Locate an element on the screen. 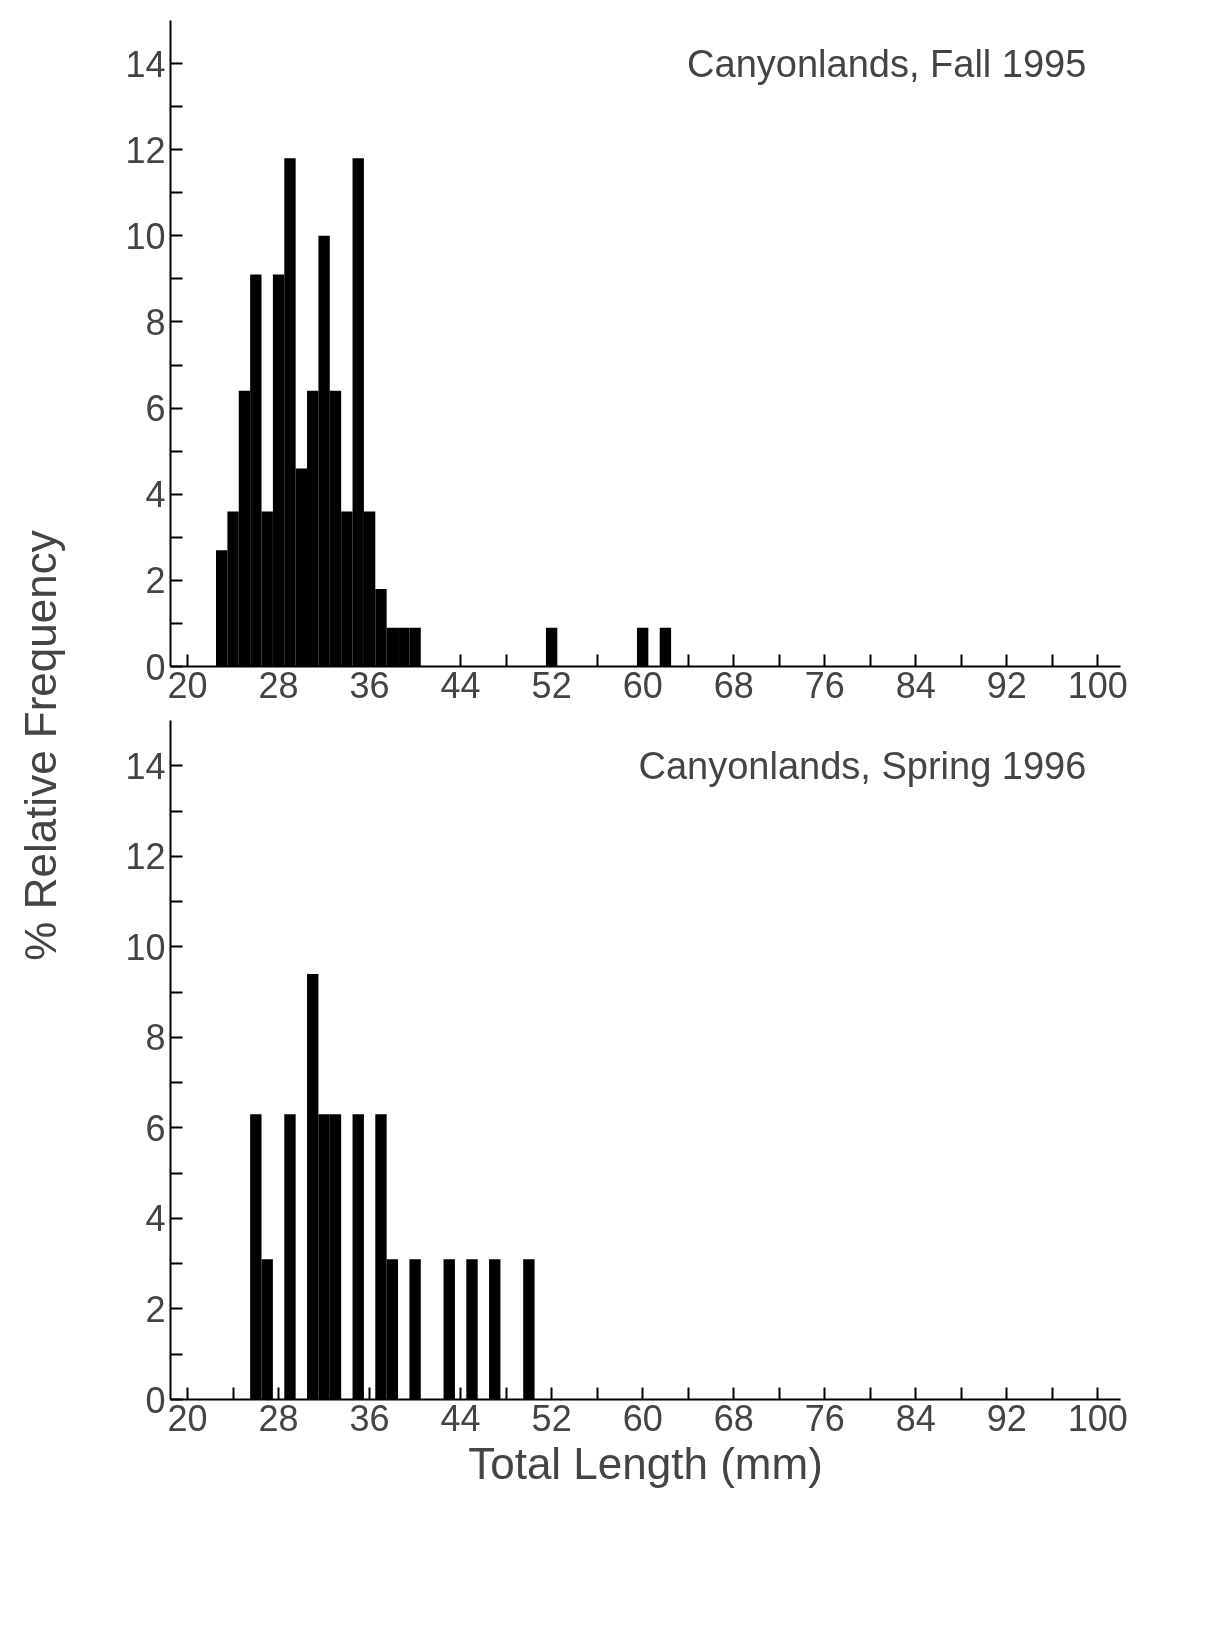  annotation: Canyonlands, Fall 1995 is located at coordinates (887, 63).